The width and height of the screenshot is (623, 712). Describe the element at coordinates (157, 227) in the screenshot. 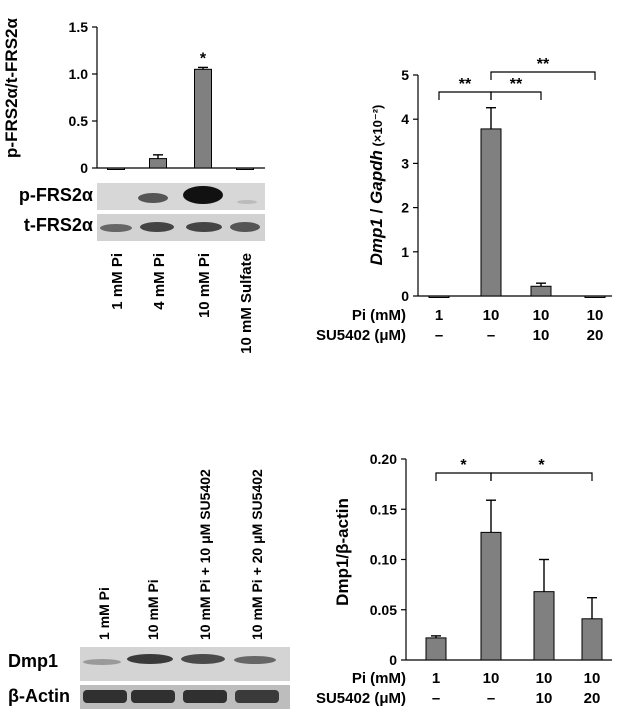

I see `band-t-frs2-lane2` at that location.